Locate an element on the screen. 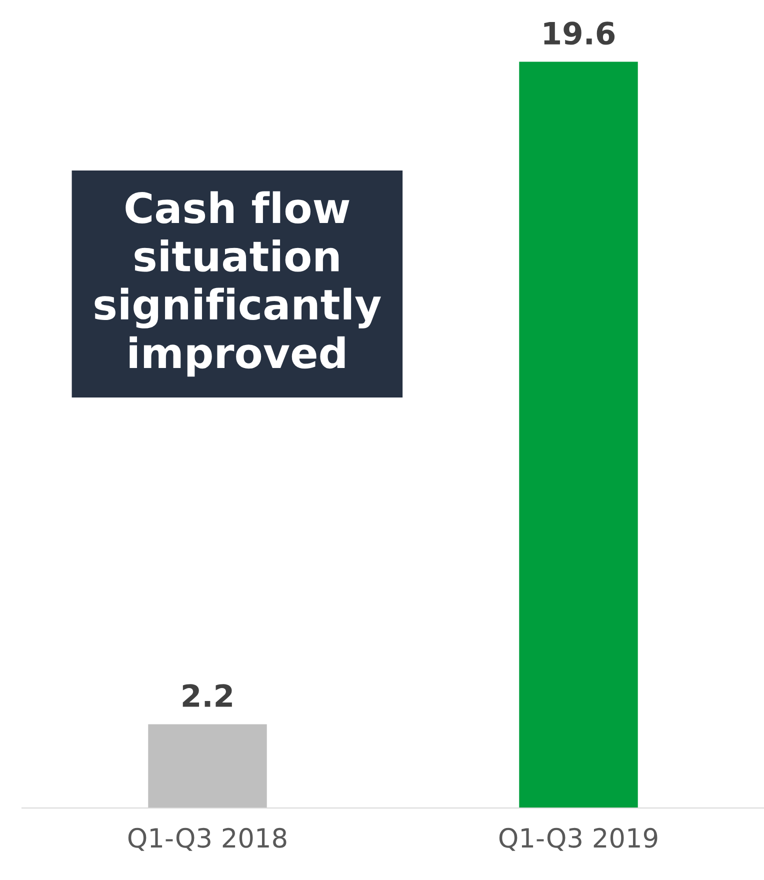 The height and width of the screenshot is (880, 764). x-tick-label: Q1-Q3 2018 is located at coordinates (207, 839).